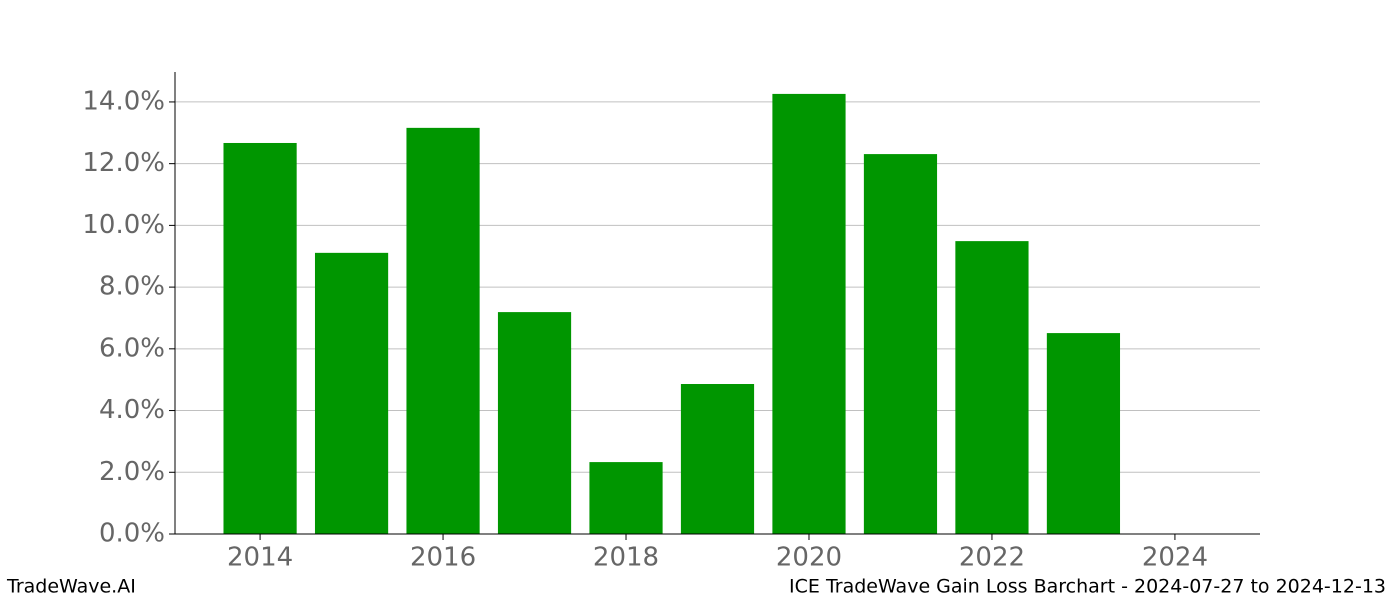 This screenshot has height=600, width=1400. Describe the element at coordinates (132, 534) in the screenshot. I see `y-tick-label: 0.0%` at that location.